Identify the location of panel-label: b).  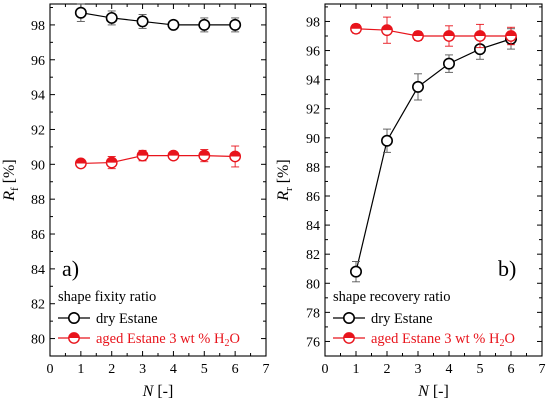
(507, 268).